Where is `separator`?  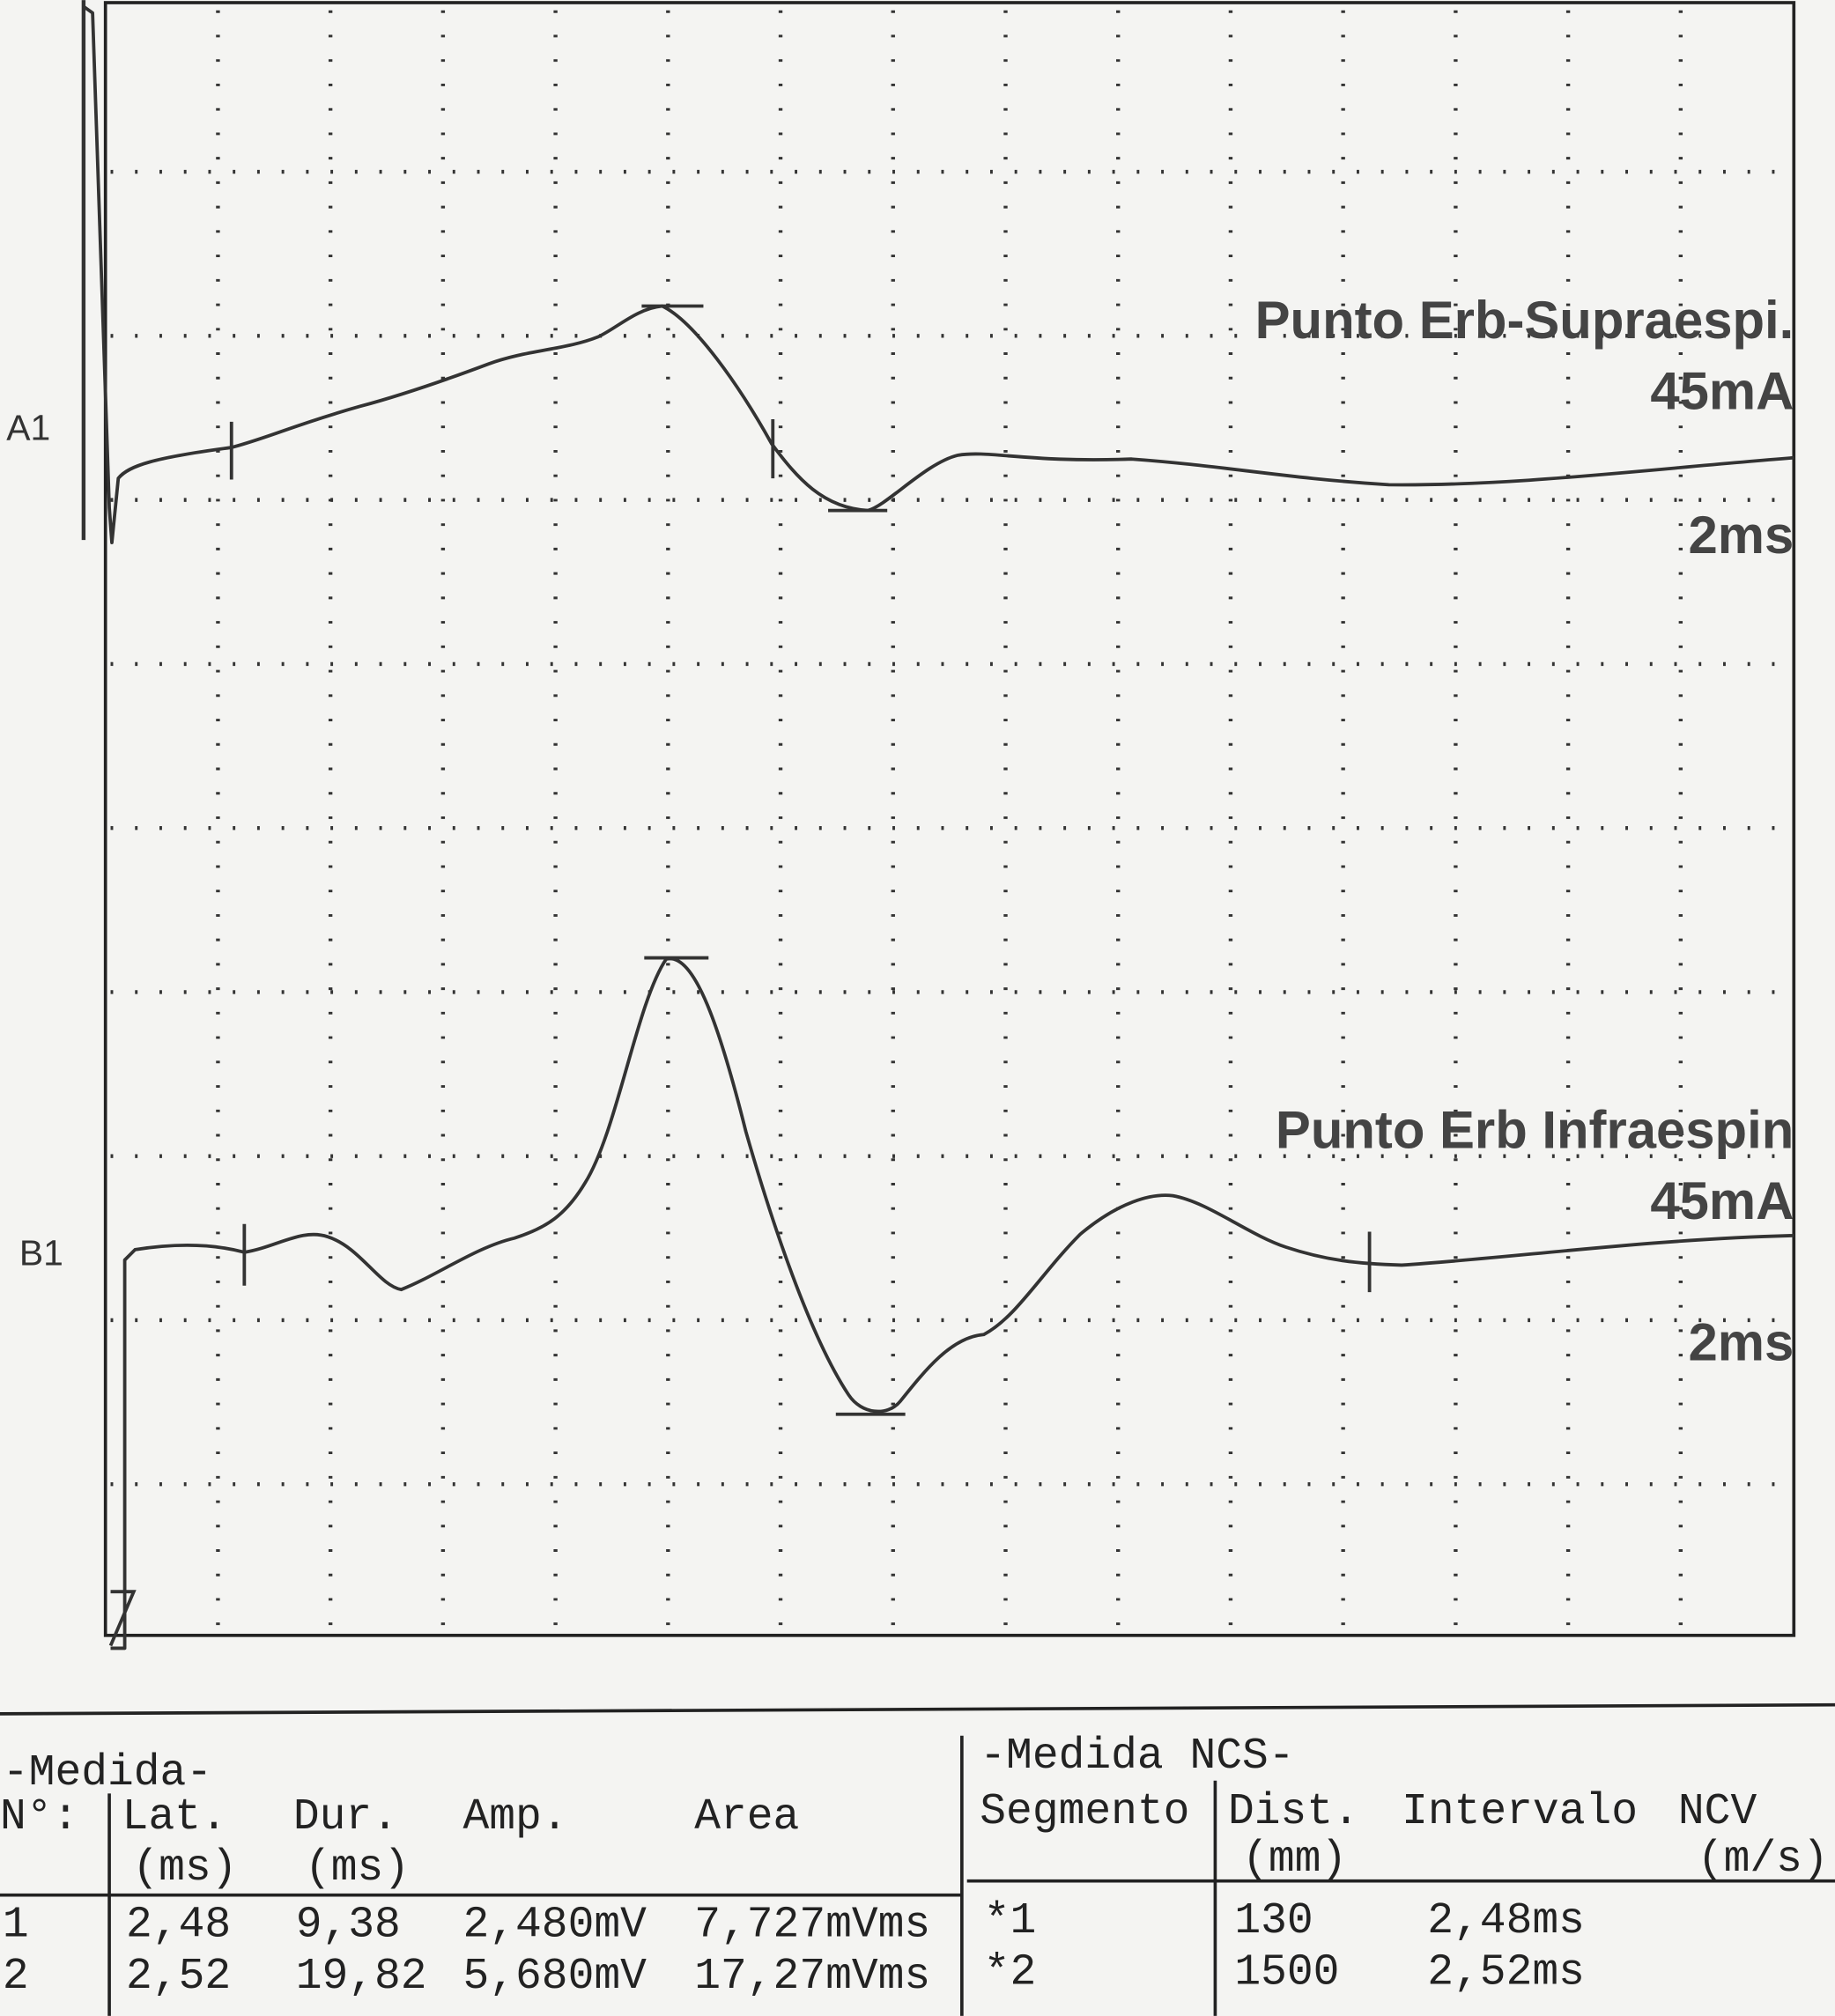
separator is located at coordinates (917, 1709).